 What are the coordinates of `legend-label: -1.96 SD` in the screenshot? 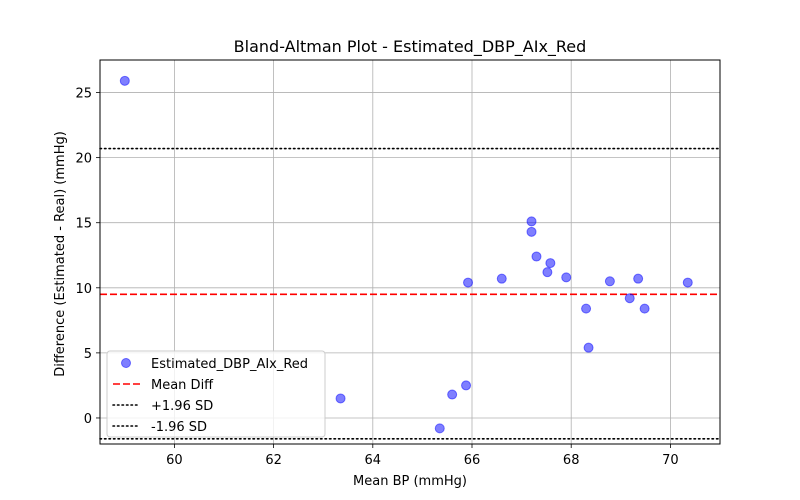 It's located at (179, 427).